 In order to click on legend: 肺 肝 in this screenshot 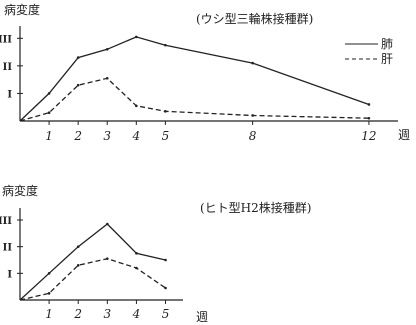, I will do `click(369, 51)`.